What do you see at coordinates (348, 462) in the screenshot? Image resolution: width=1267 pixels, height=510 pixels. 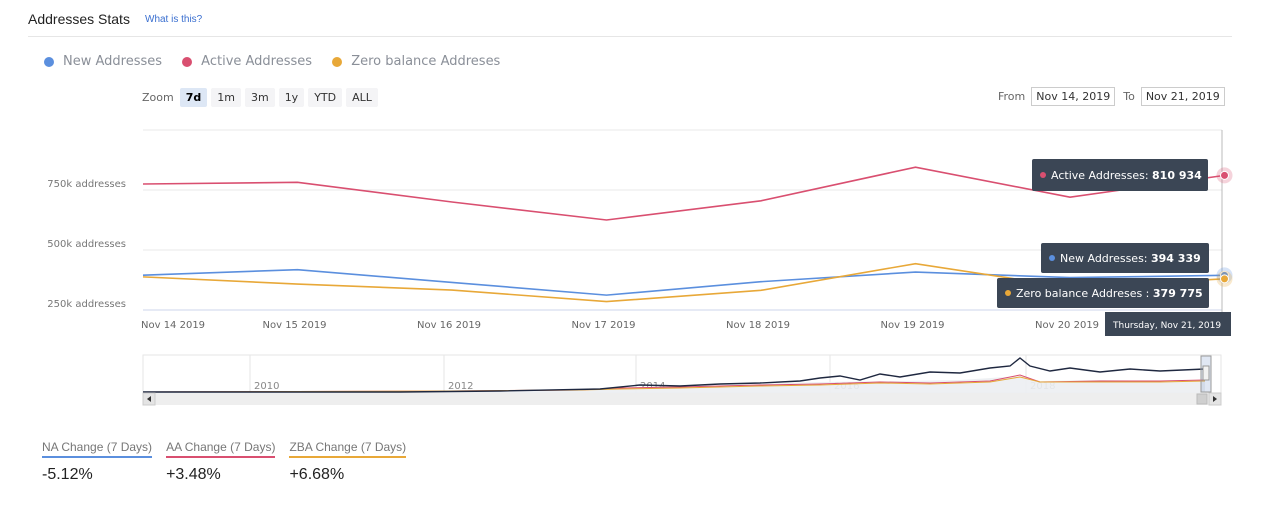 I see `stat-zba-change: ZBA Change (7 Days) +6.68%` at bounding box center [348, 462].